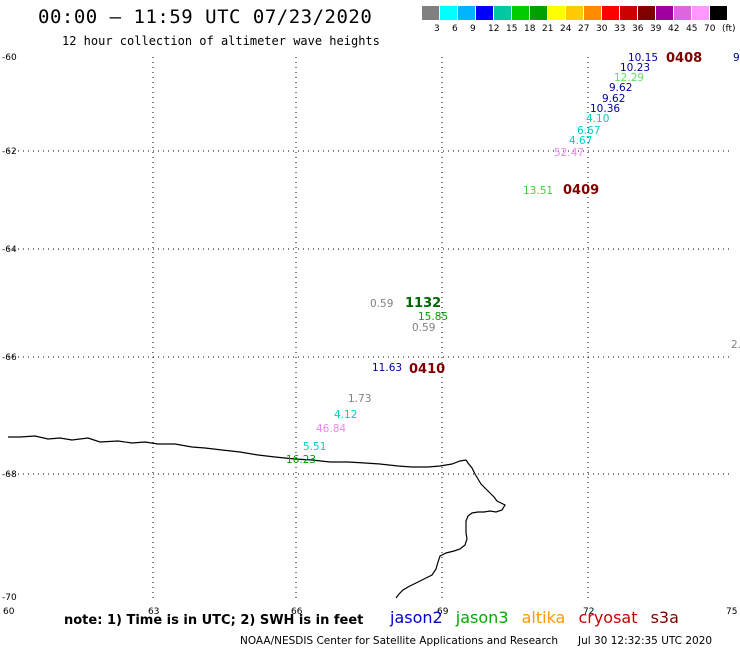  What do you see at coordinates (331, 429) in the screenshot?
I see `observation-value: 46.84` at bounding box center [331, 429].